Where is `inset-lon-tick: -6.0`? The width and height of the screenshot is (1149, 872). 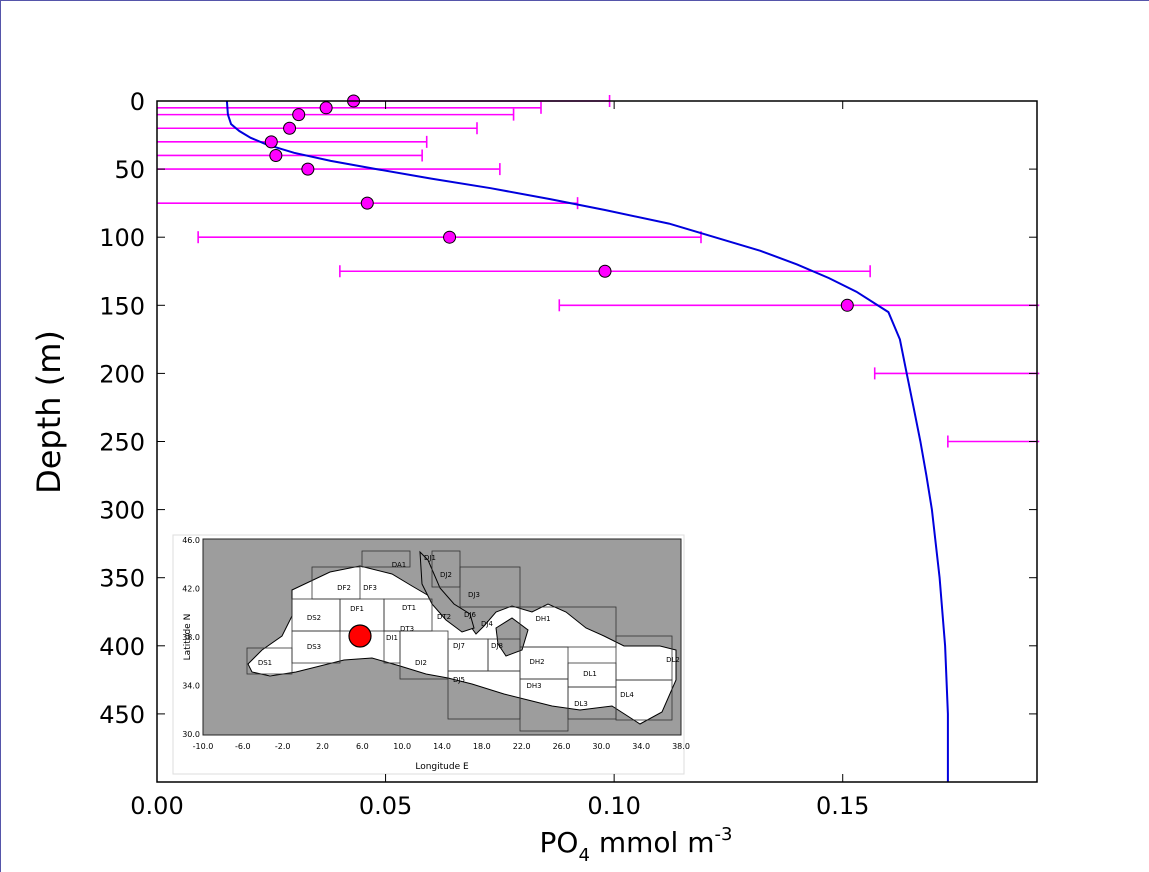 inset-lon-tick: -6.0 is located at coordinates (243, 746).